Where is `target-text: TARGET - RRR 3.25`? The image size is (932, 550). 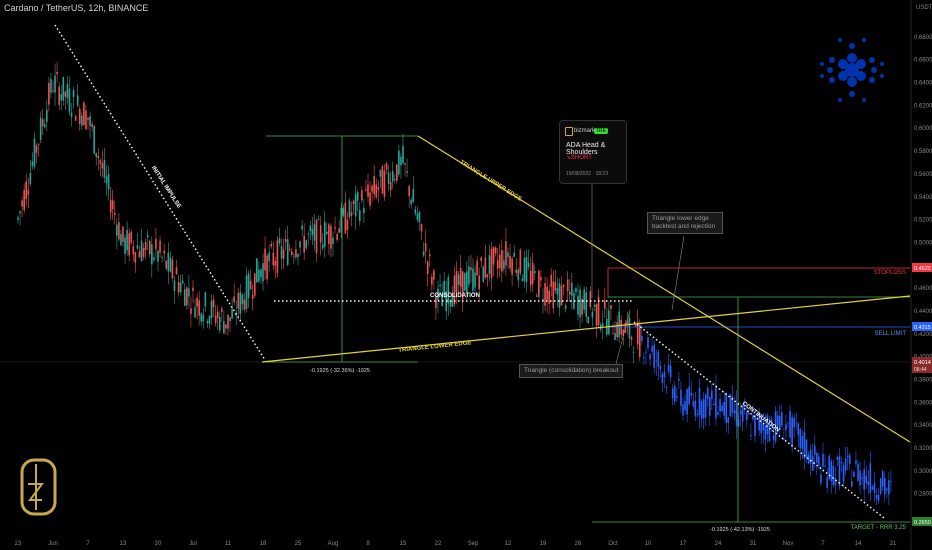 target-text: TARGET - RRR 3.25 is located at coordinates (879, 528).